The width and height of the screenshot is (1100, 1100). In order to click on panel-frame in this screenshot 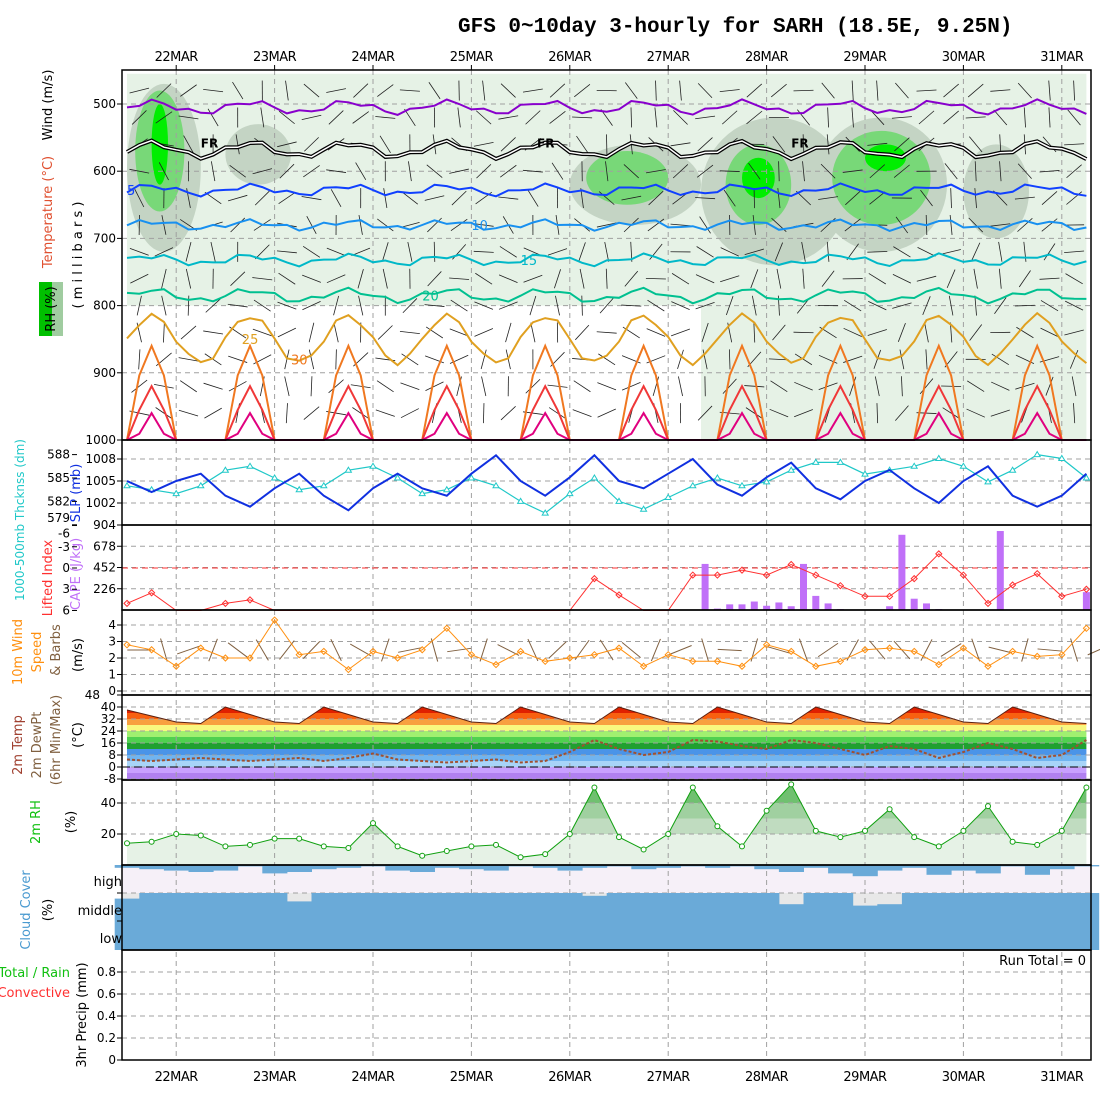, I will do `click(606, 482)`.